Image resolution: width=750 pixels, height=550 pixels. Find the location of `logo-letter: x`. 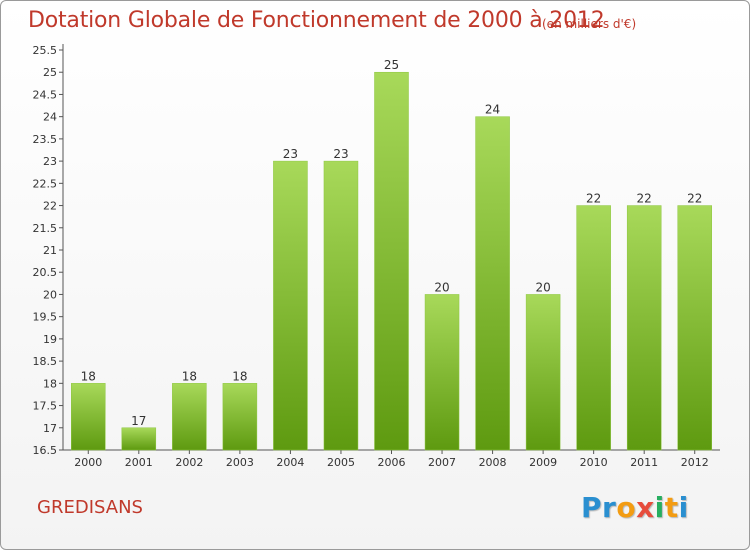

logo-letter: x is located at coordinates (645, 507).